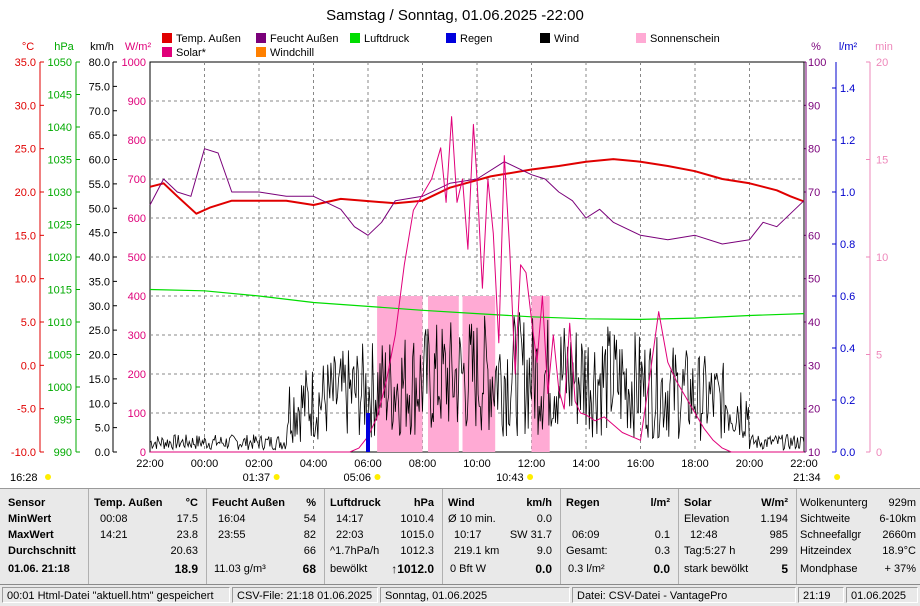 This screenshot has width=920, height=606. Describe the element at coordinates (821, 595) in the screenshot. I see `status-time: 21:19` at that location.